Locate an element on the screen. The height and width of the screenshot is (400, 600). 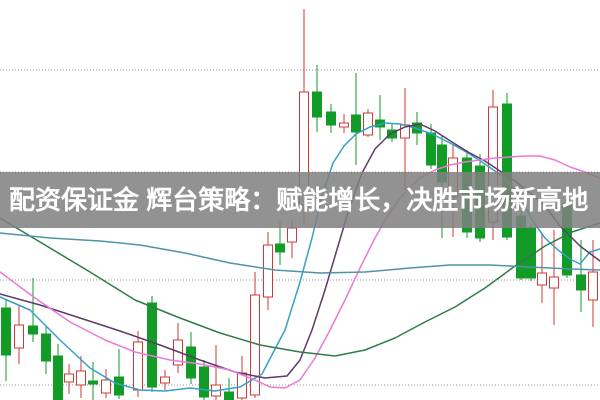
headline-banner: 配资保证金 辉台策略：赋能增长，决胜市场新高地 is located at coordinates (300, 200).